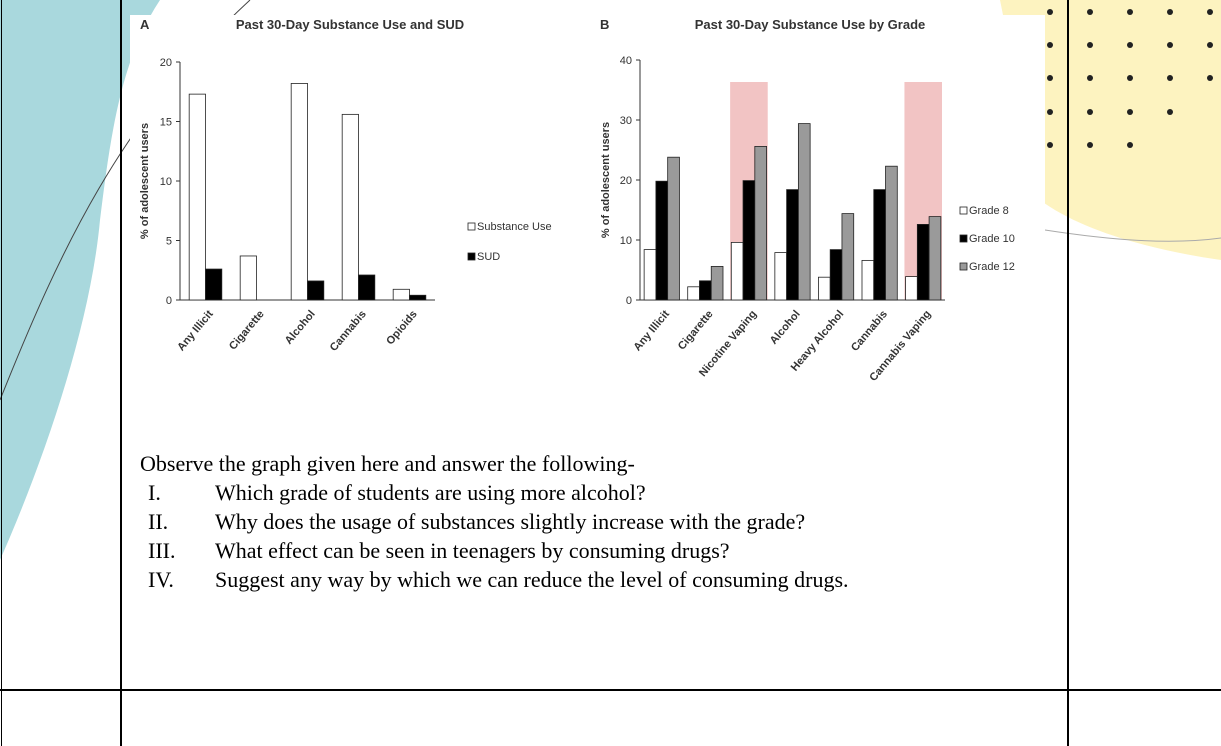 The image size is (1221, 746). I want to click on numeral: III., so click(162, 550).